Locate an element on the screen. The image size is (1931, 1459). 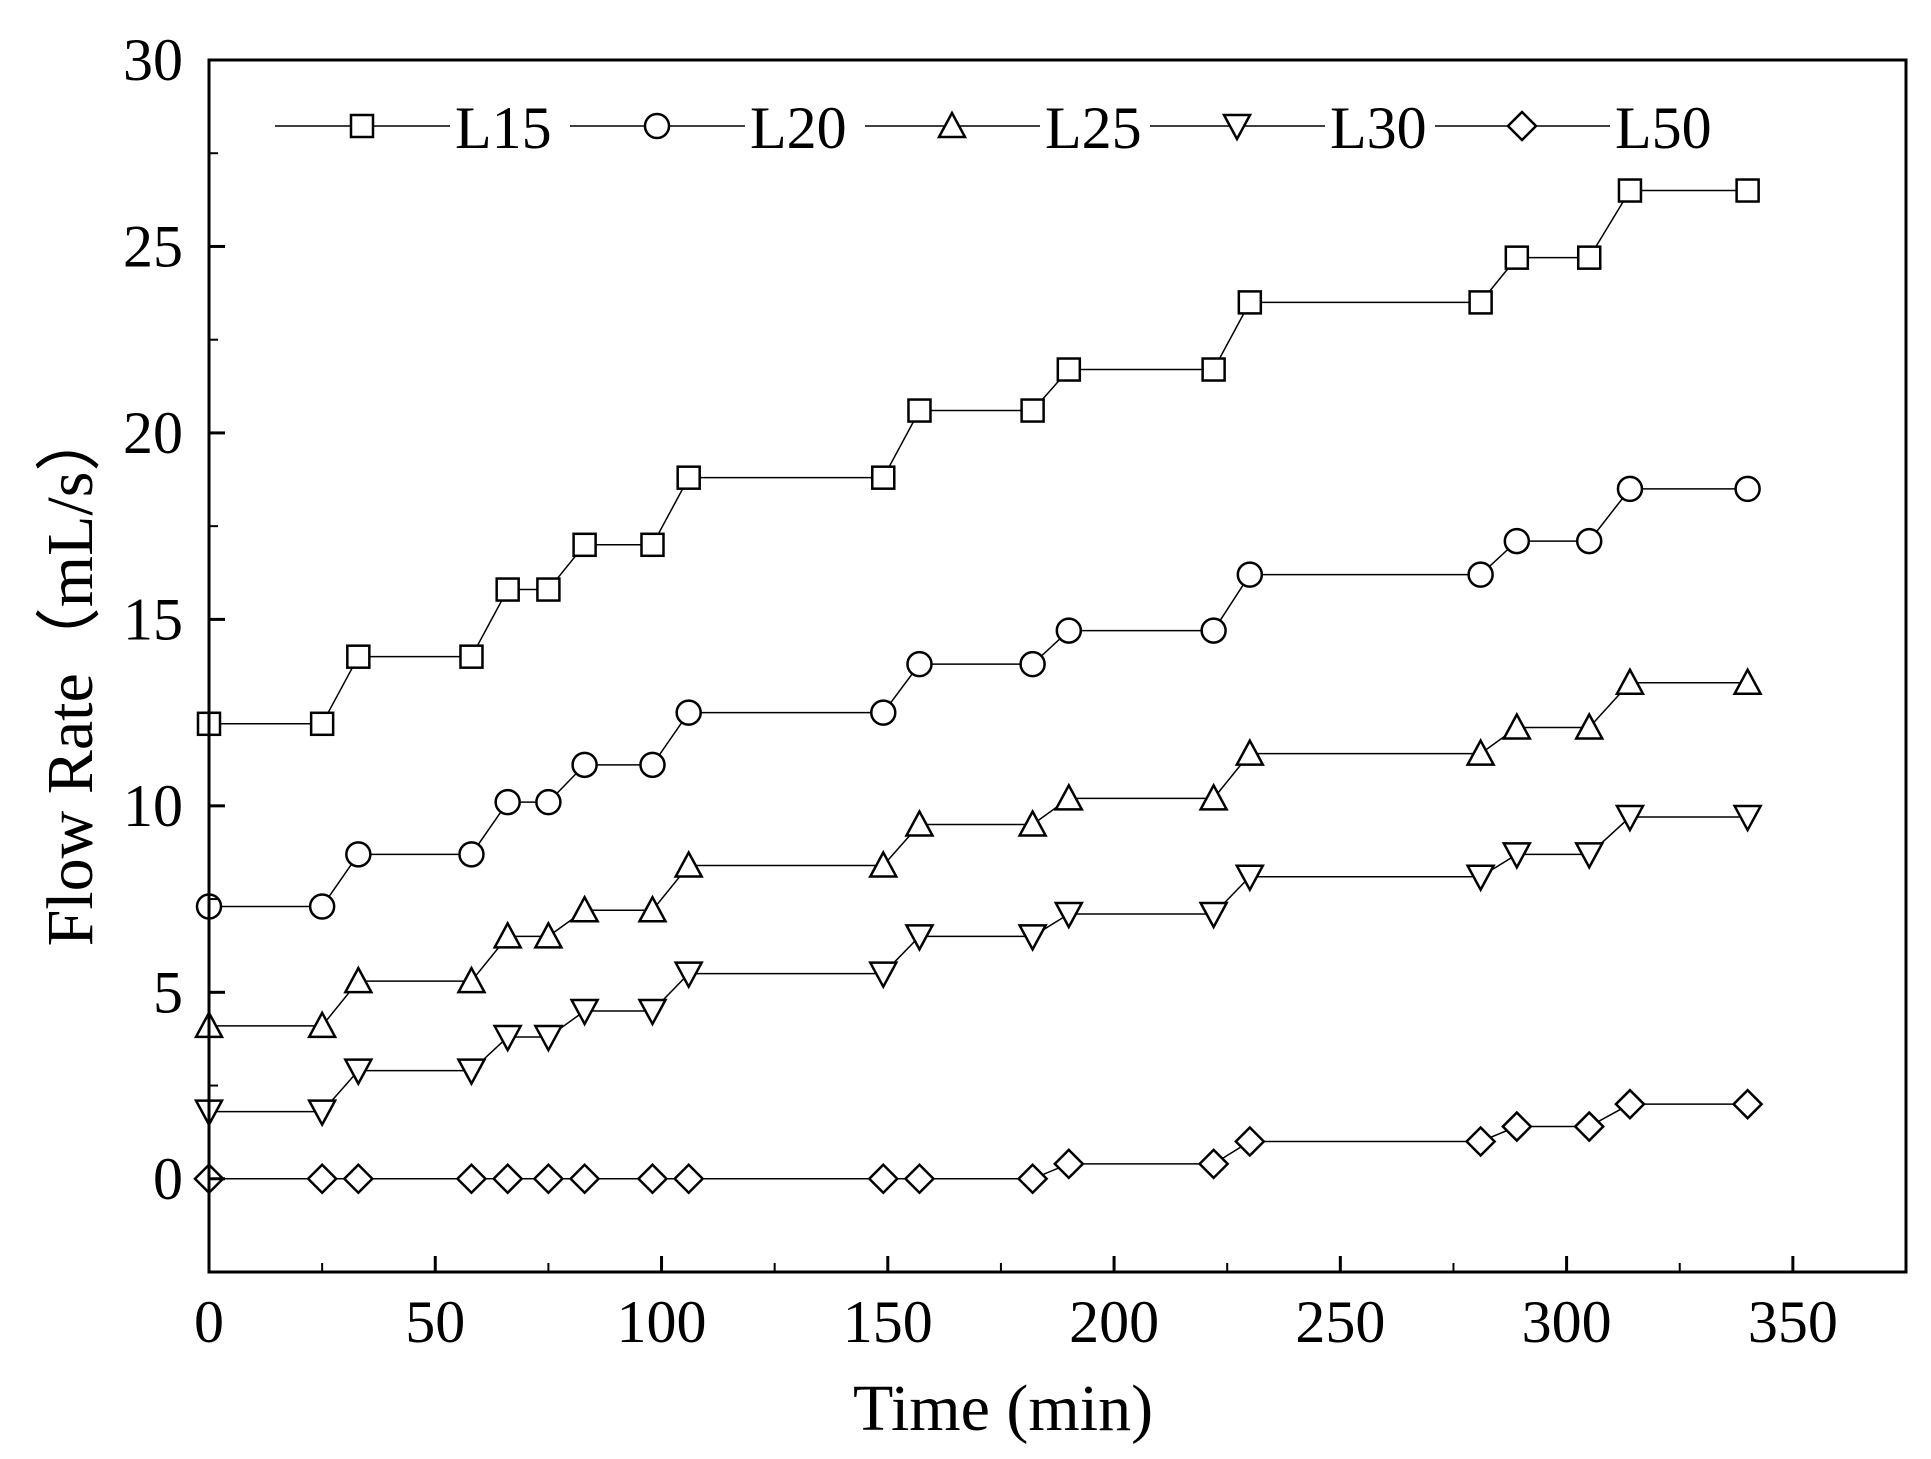
legend-label-l50: L50 is located at coordinates (1663, 128).